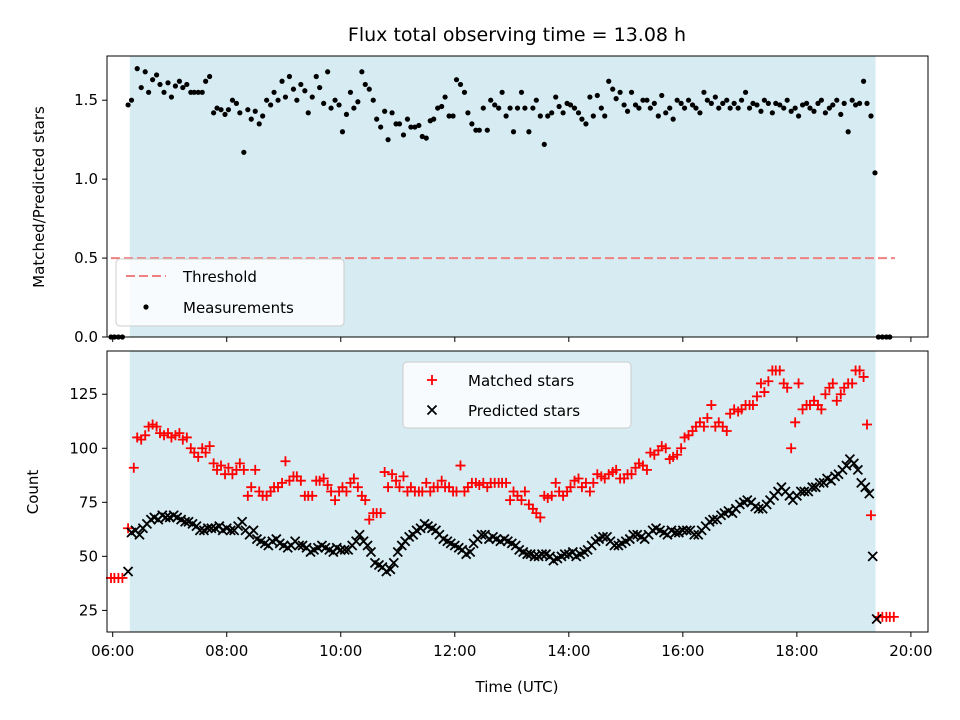 The width and height of the screenshot is (960, 720). Describe the element at coordinates (340, 651) in the screenshot. I see `x-tick-label: 10:00` at that location.